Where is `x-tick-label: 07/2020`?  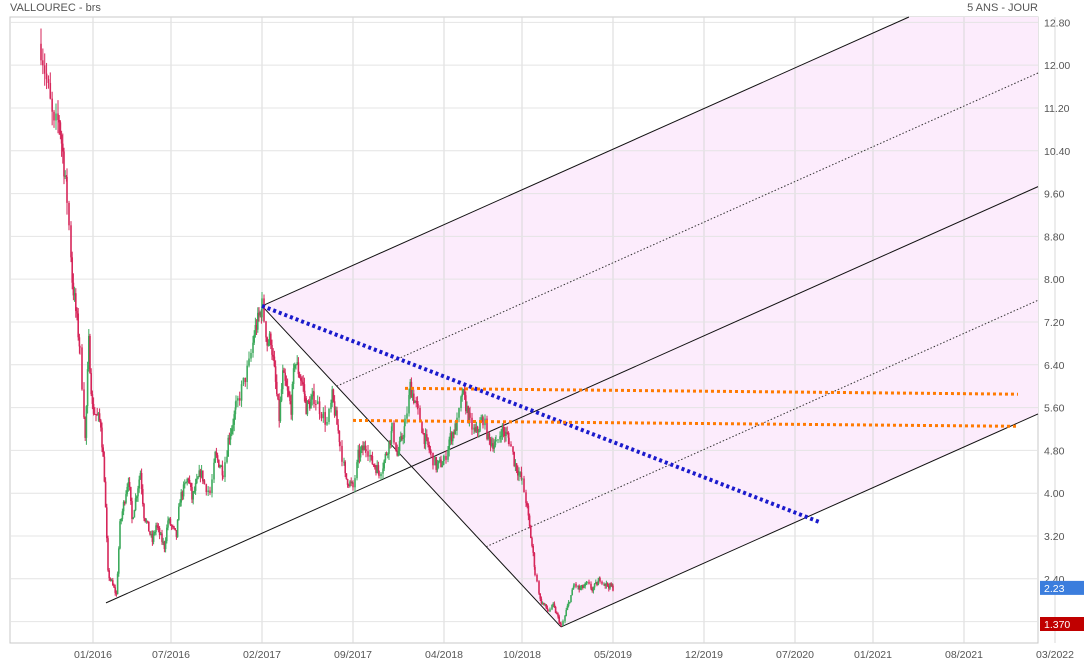 x-tick-label: 07/2020 is located at coordinates (795, 655).